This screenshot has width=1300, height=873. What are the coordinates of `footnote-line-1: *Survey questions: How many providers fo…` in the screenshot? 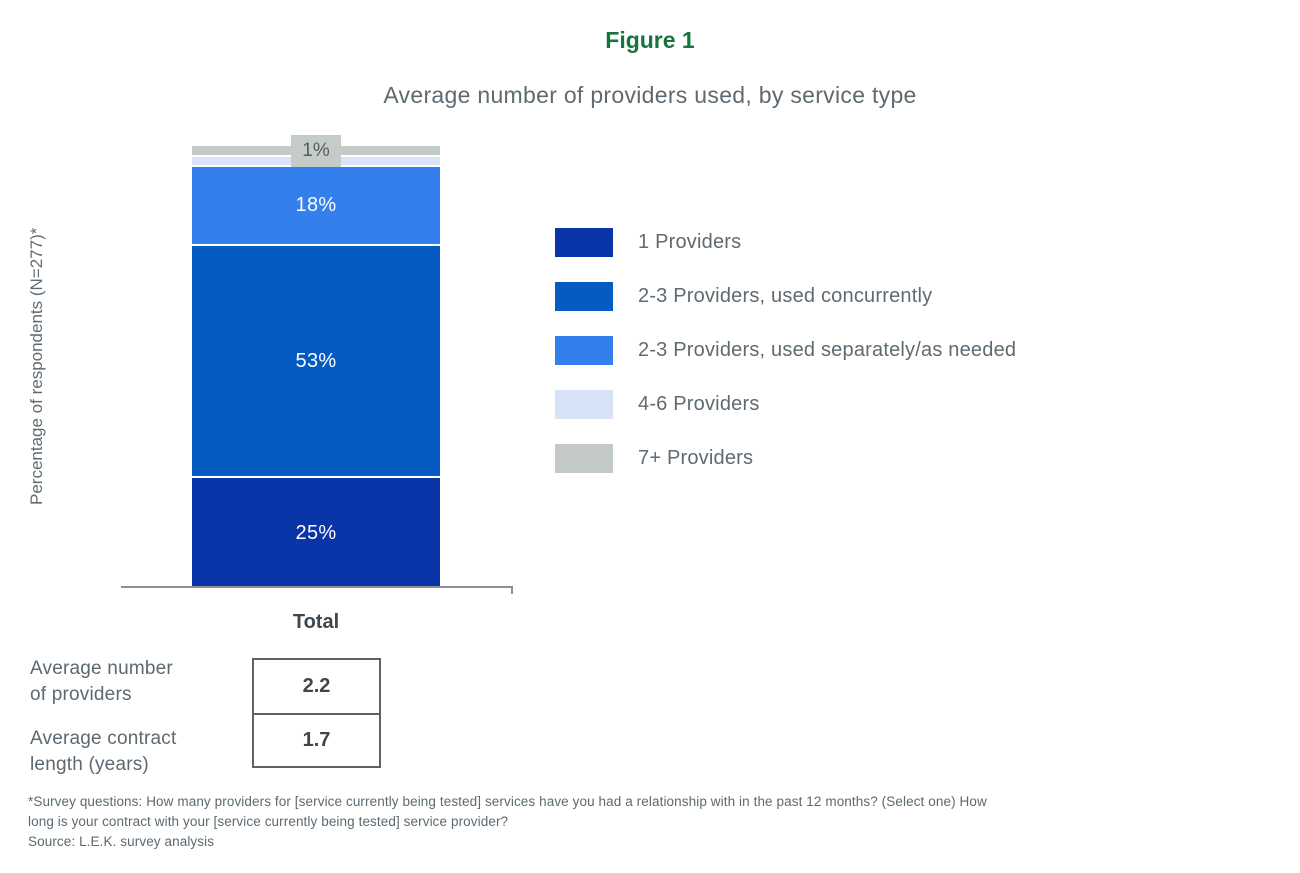 It's located at (507, 801).